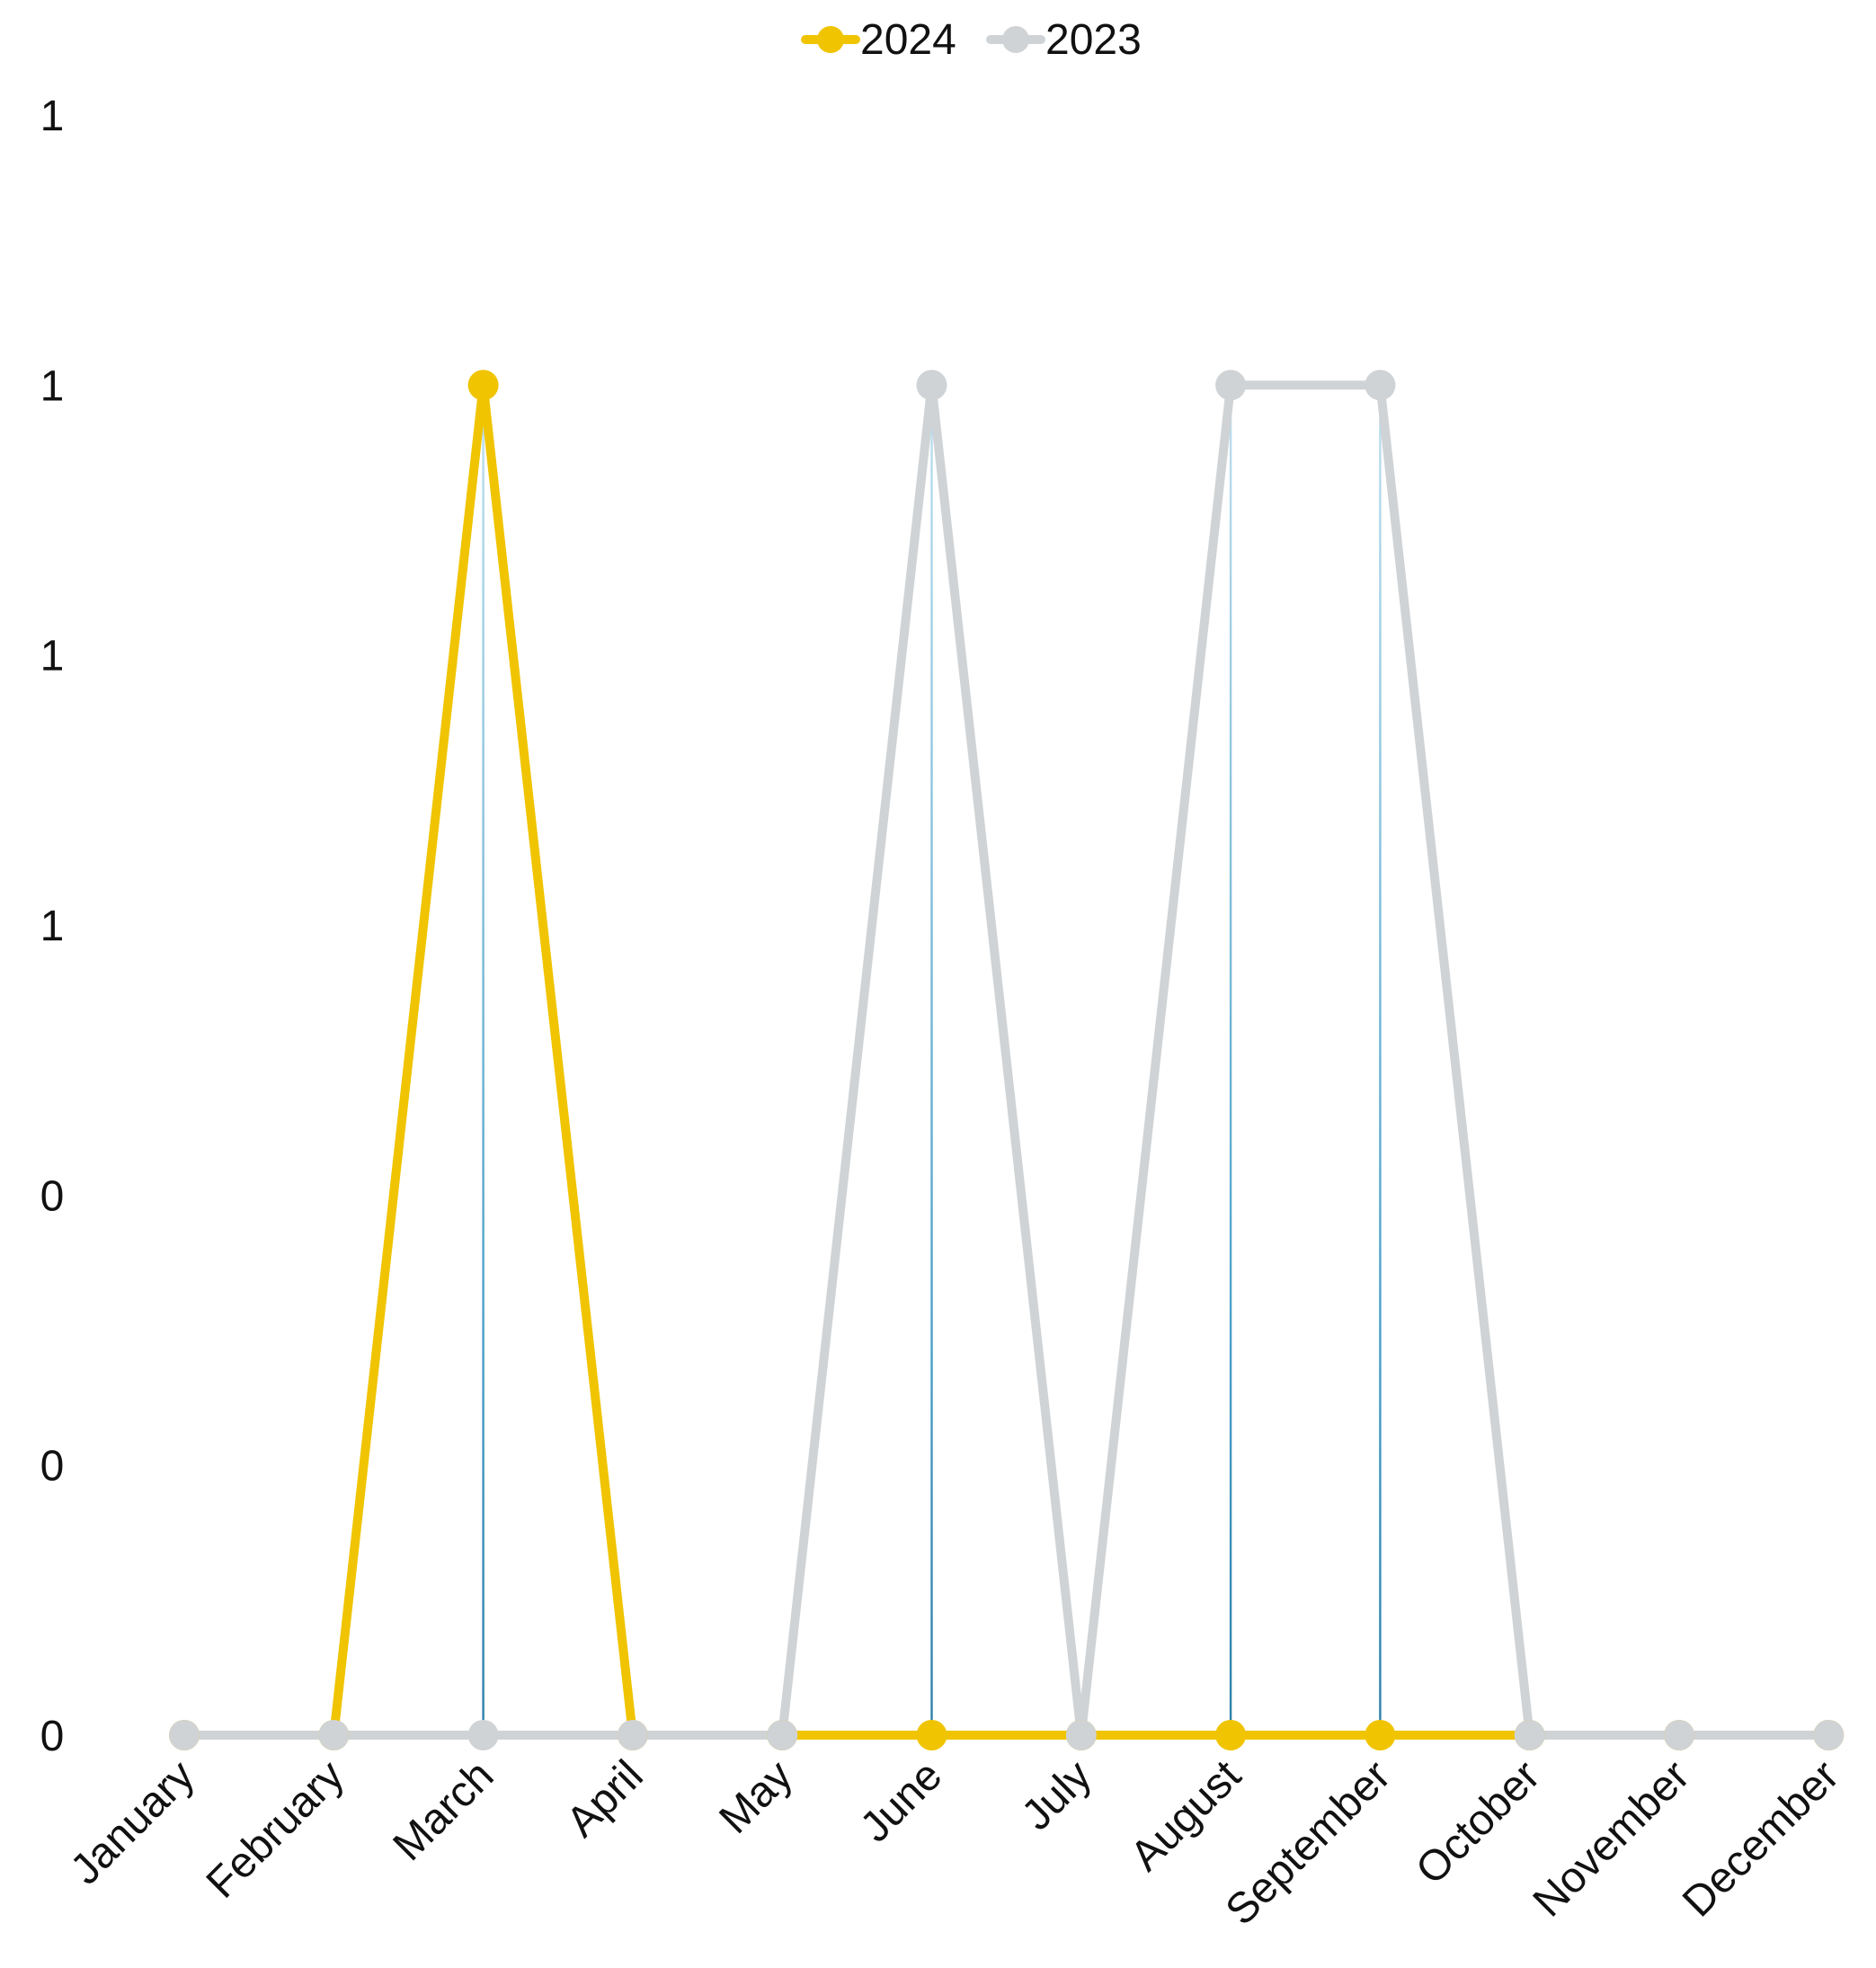  What do you see at coordinates (901, 1801) in the screenshot?
I see `x-tick-label: June` at bounding box center [901, 1801].